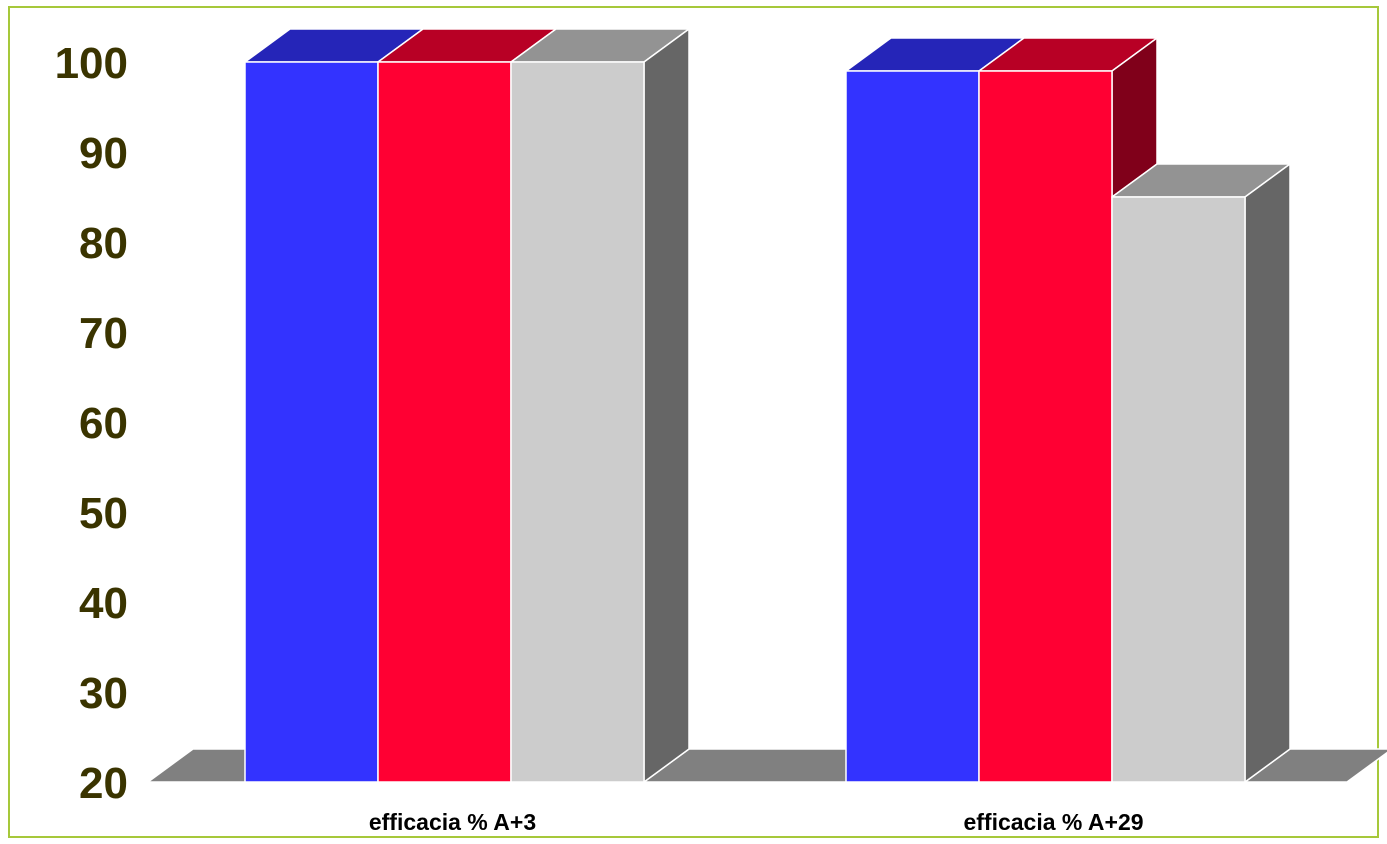 The height and width of the screenshot is (844, 1387). What do you see at coordinates (452, 822) in the screenshot?
I see `x-tick-label: efficacia % A+3` at bounding box center [452, 822].